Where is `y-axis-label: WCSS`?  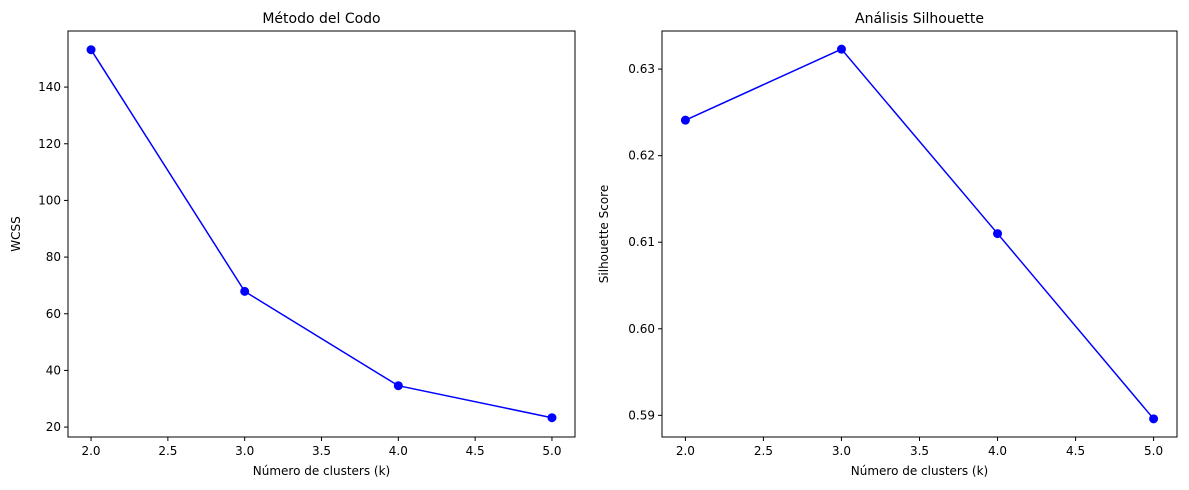
y-axis-label: WCSS is located at coordinates (16, 233).